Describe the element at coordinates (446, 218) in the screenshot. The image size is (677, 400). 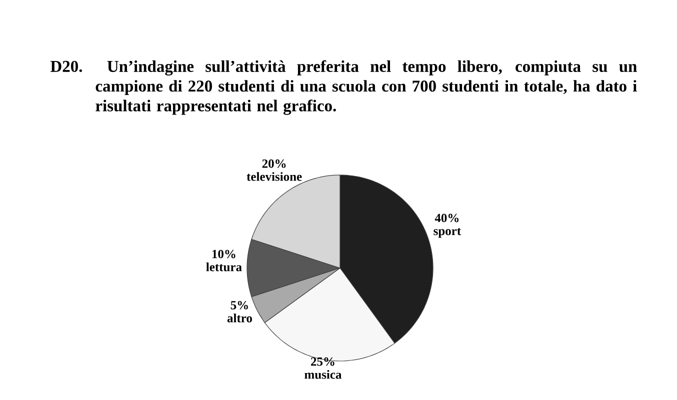
I see `data-label: 40%` at that location.